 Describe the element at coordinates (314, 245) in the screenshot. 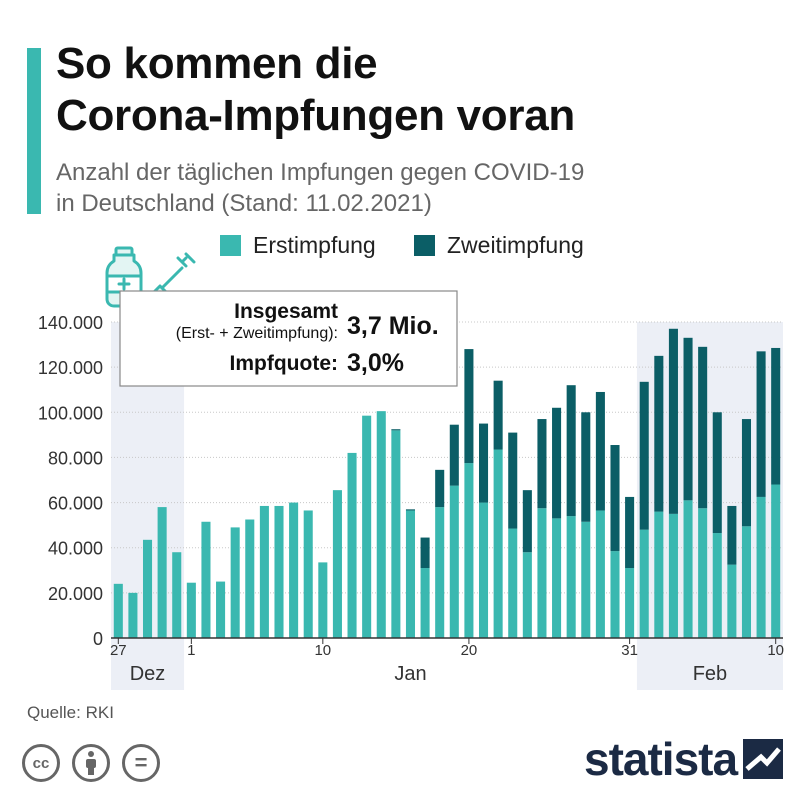

I see `legend-label-erstimpfung: Erstimpfung` at that location.